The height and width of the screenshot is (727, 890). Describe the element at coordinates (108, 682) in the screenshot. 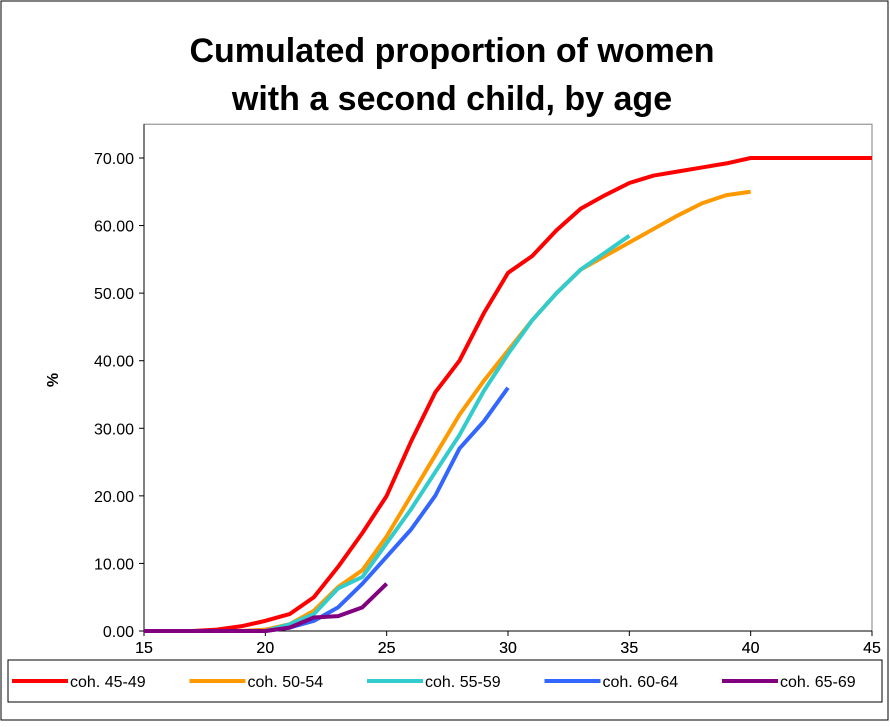

I see `legend-label: coh. 45-49` at that location.